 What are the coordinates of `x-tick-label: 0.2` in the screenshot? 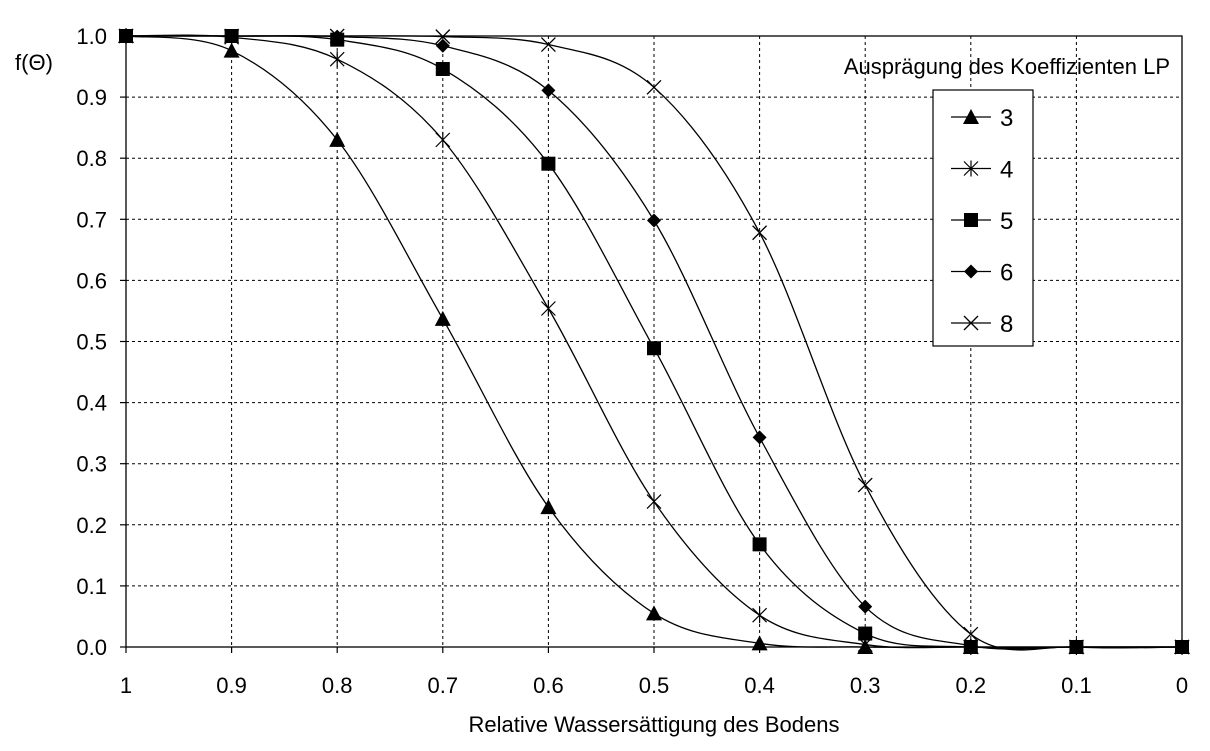 It's located at (971, 685).